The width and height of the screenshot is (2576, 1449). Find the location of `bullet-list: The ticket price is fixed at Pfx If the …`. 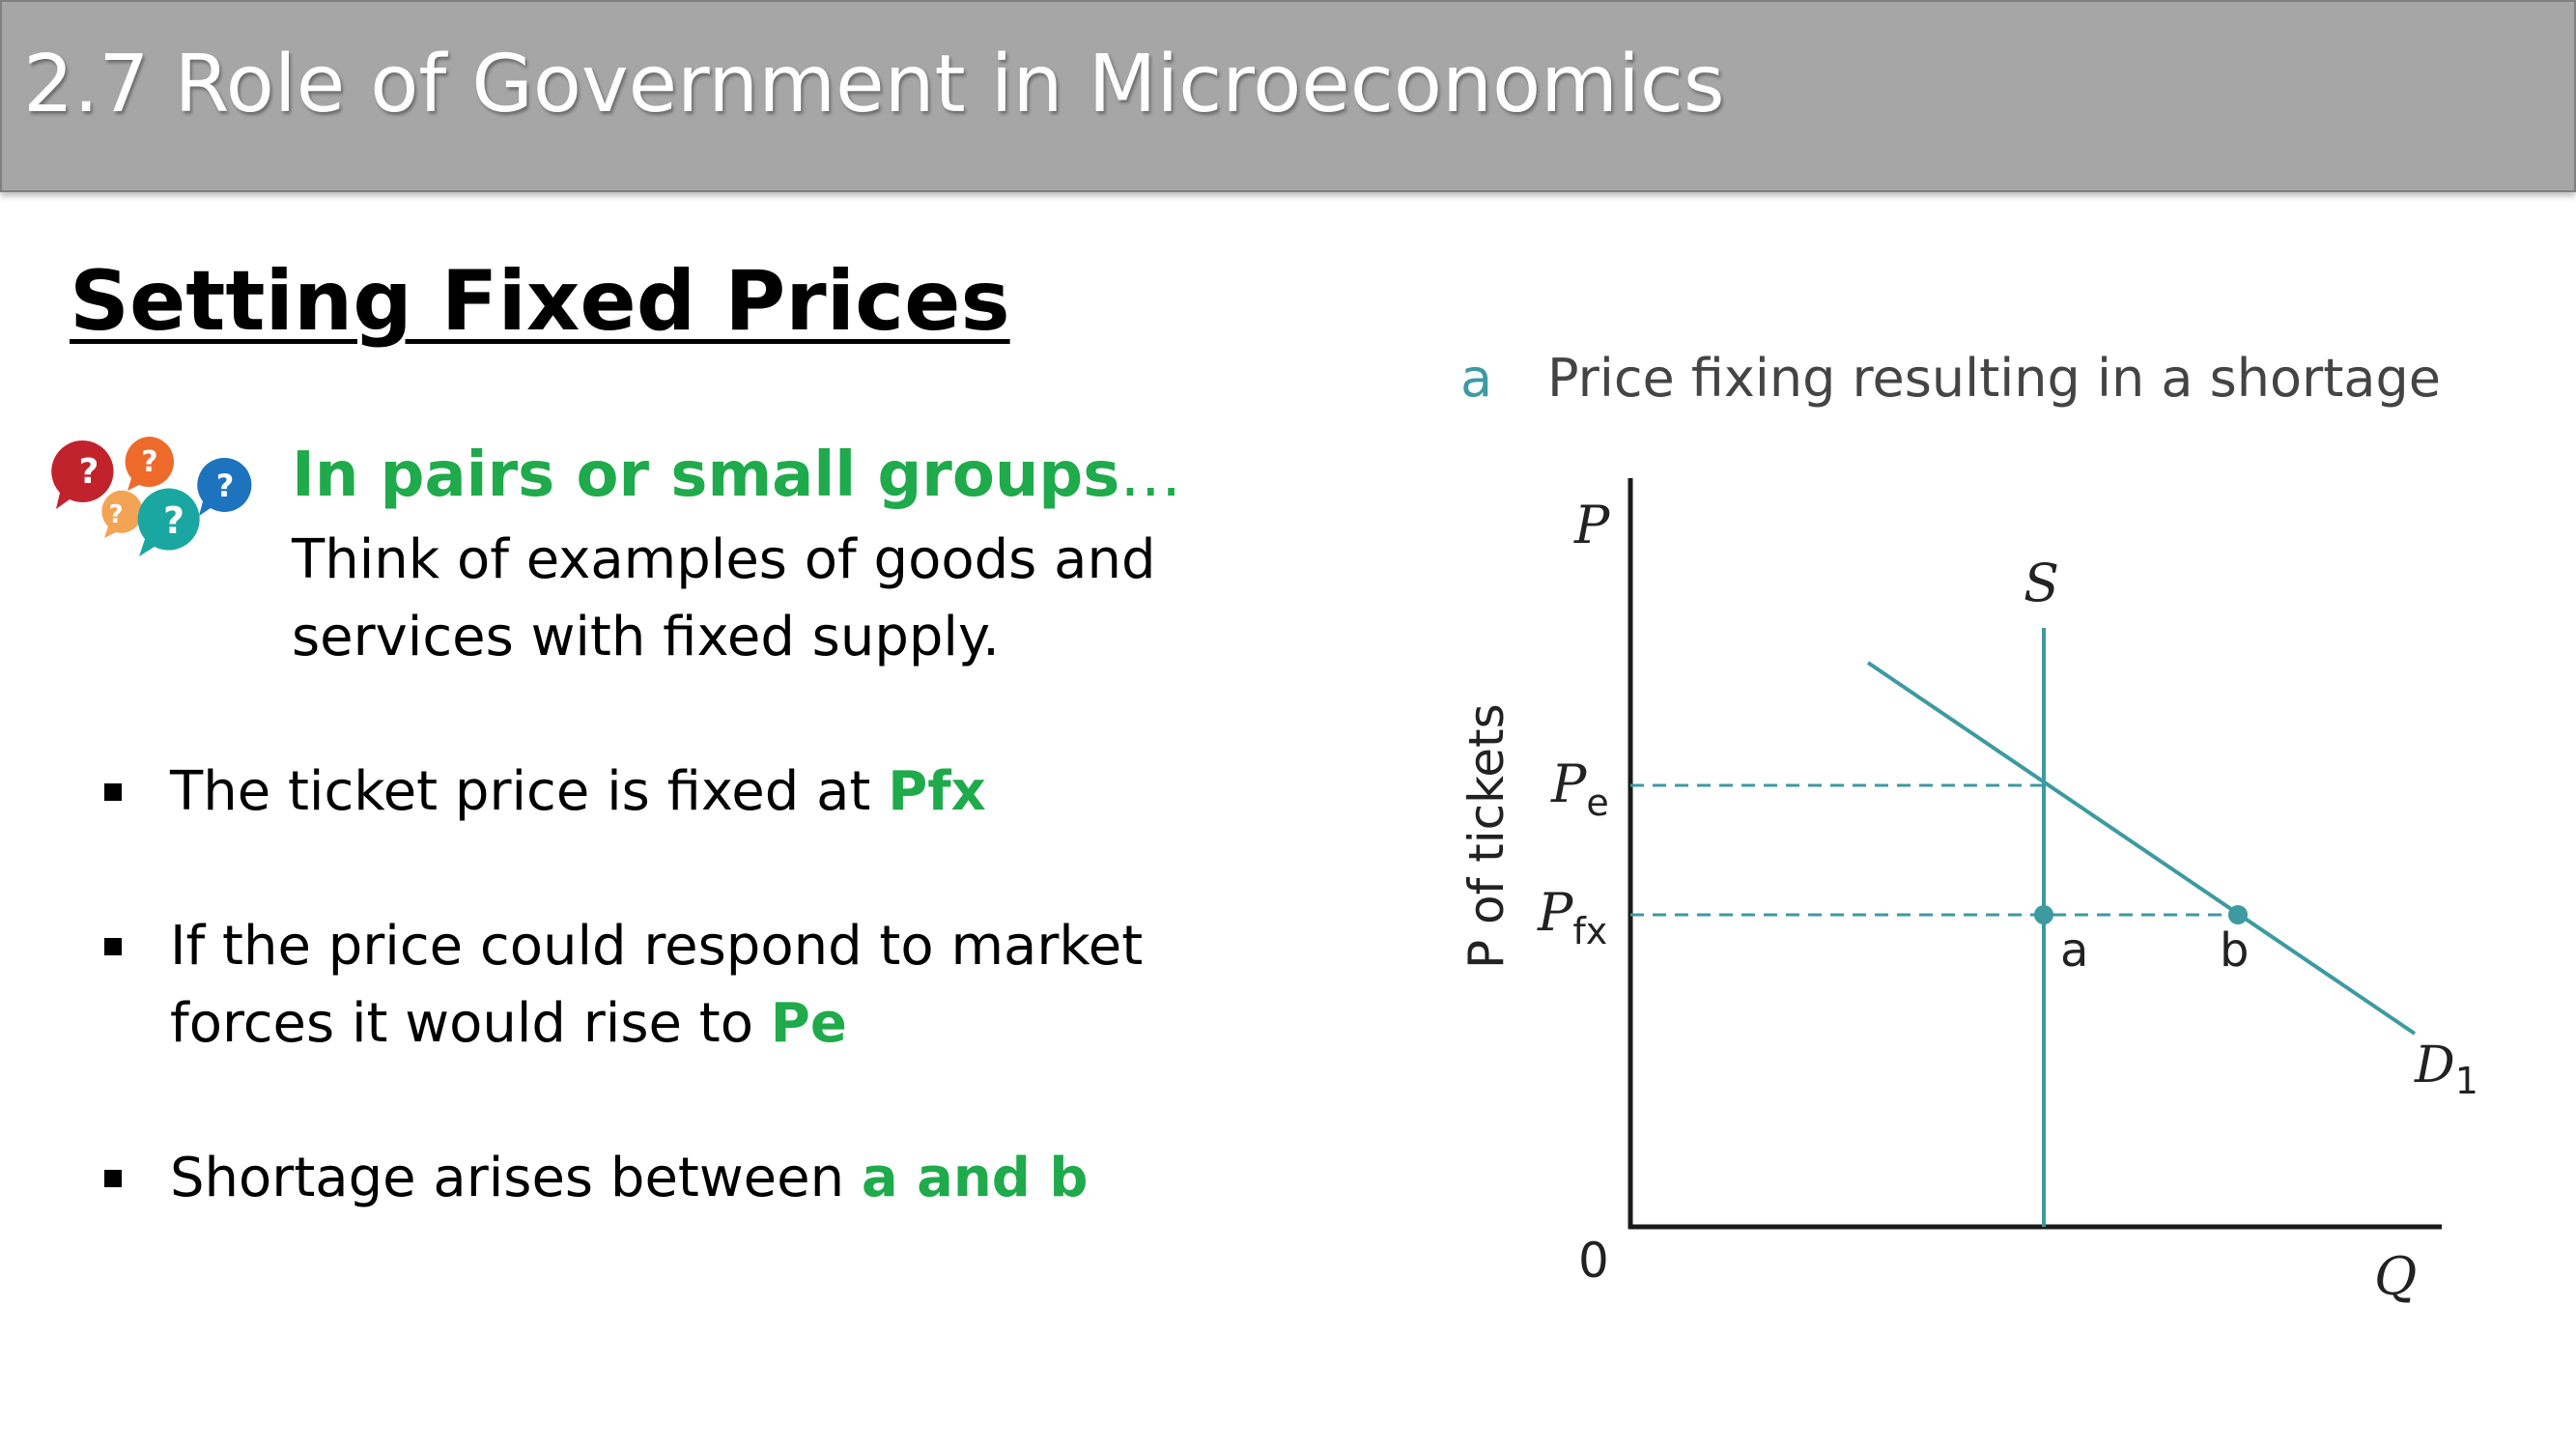

bullet-list: The ticket price is fixed at Pfx If the … is located at coordinates (670, 985).